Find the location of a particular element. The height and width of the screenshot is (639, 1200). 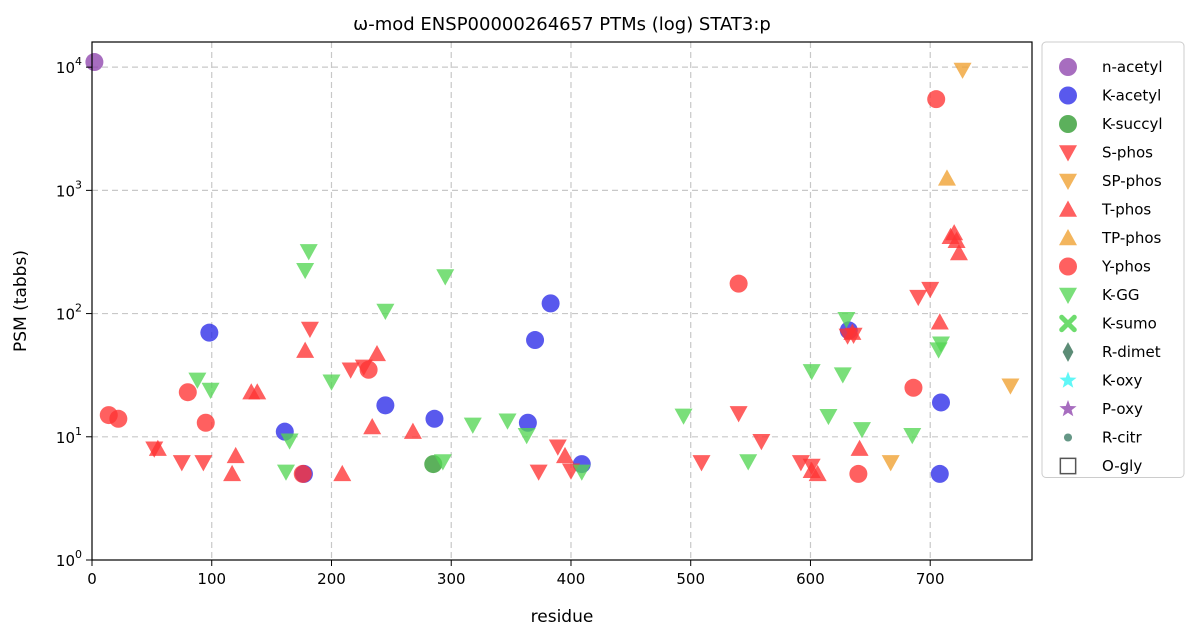

legend-marker-S-phos is located at coordinates (1068, 153).